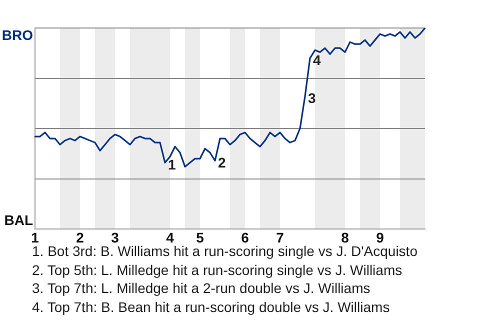 This screenshot has height=320, width=480. Describe the element at coordinates (18, 34) in the screenshot. I see `text: BRO` at that location.